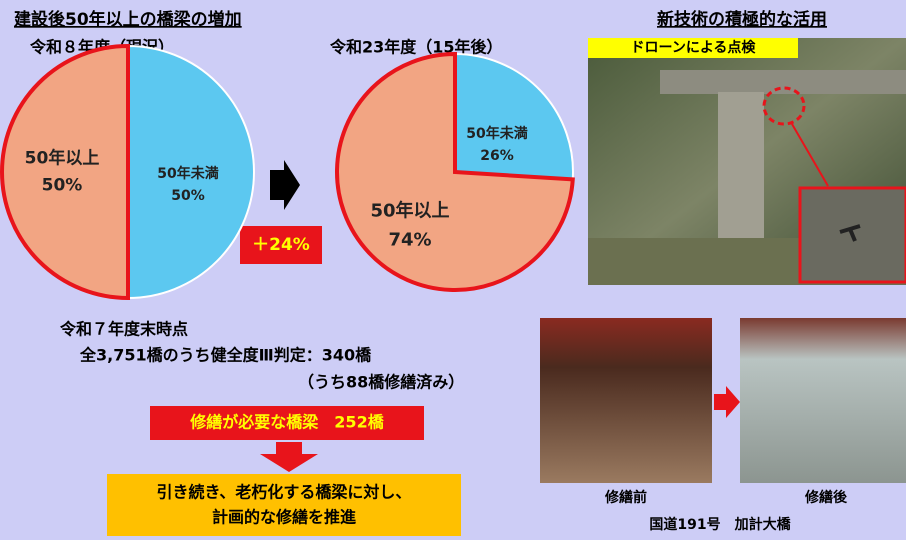  I want to click on repair-needed: 修繕が必要な橋梁 252橋, so click(286, 422).